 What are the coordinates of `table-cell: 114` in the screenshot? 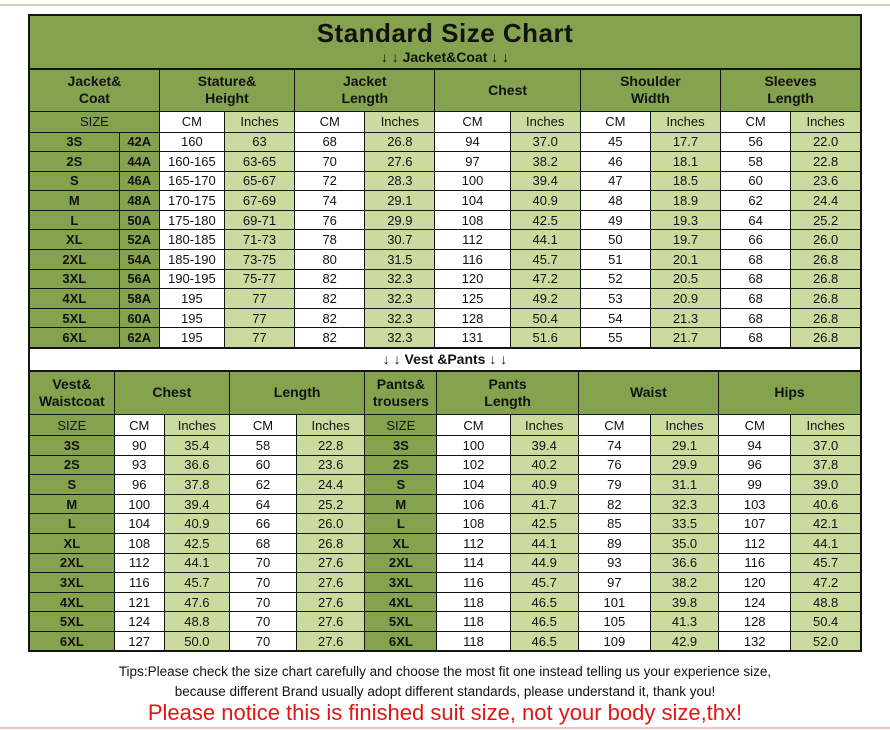 It's located at (473, 563).